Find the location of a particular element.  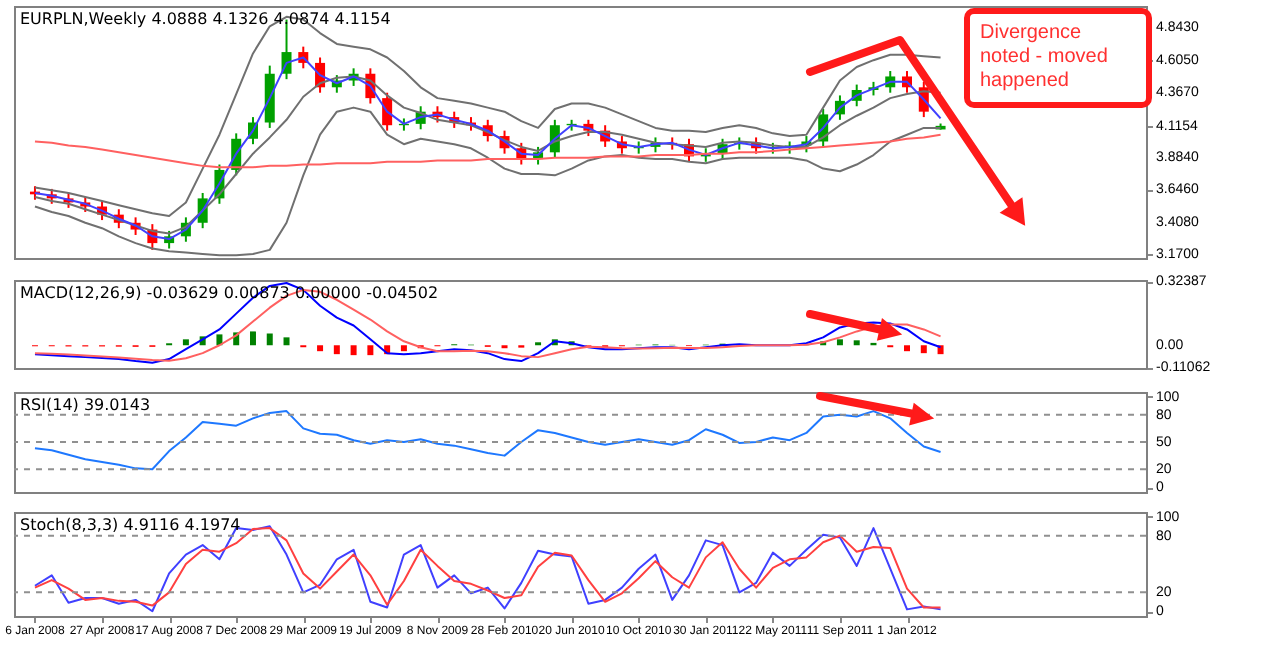

annotation: Divergence noted - moved happened is located at coordinates (1058, 58).